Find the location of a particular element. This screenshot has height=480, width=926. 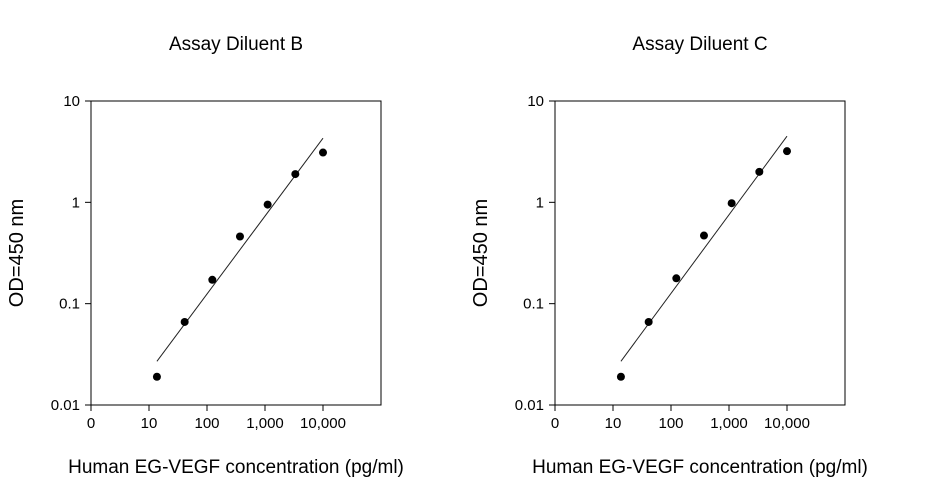

chart-title: Assay Diluent C is located at coordinates (699, 44).